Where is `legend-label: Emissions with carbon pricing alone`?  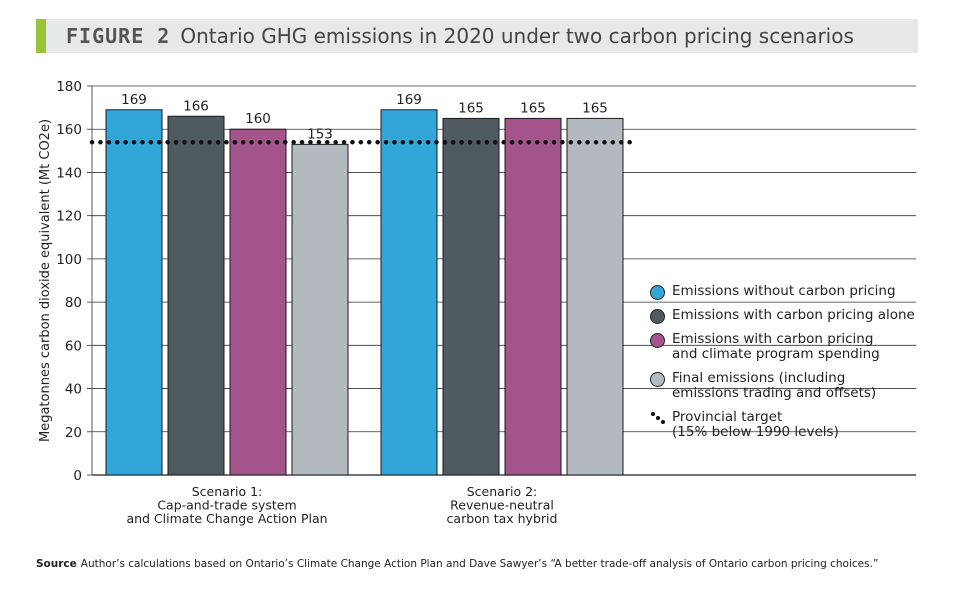 legend-label: Emissions with carbon pricing alone is located at coordinates (793, 315).